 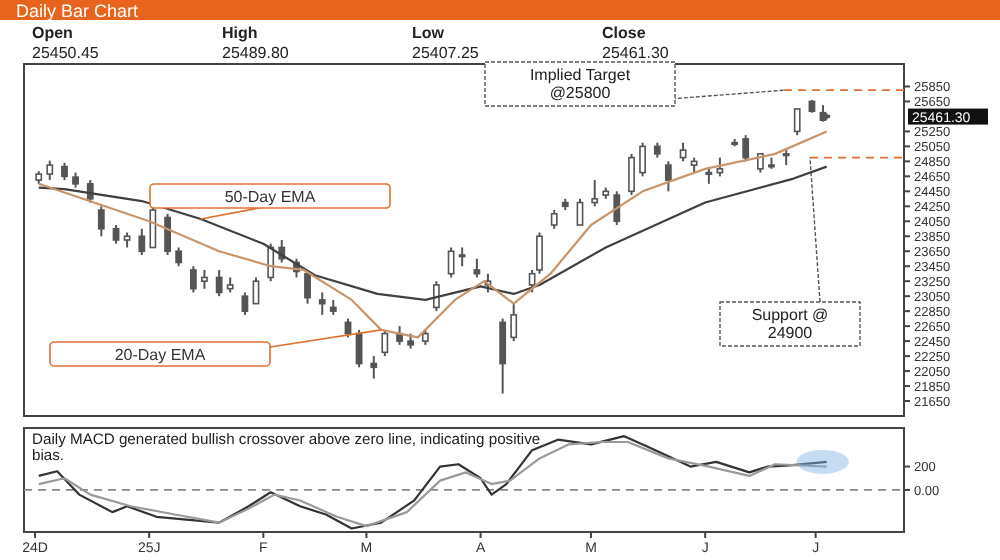 I want to click on text: High, so click(x=240, y=33).